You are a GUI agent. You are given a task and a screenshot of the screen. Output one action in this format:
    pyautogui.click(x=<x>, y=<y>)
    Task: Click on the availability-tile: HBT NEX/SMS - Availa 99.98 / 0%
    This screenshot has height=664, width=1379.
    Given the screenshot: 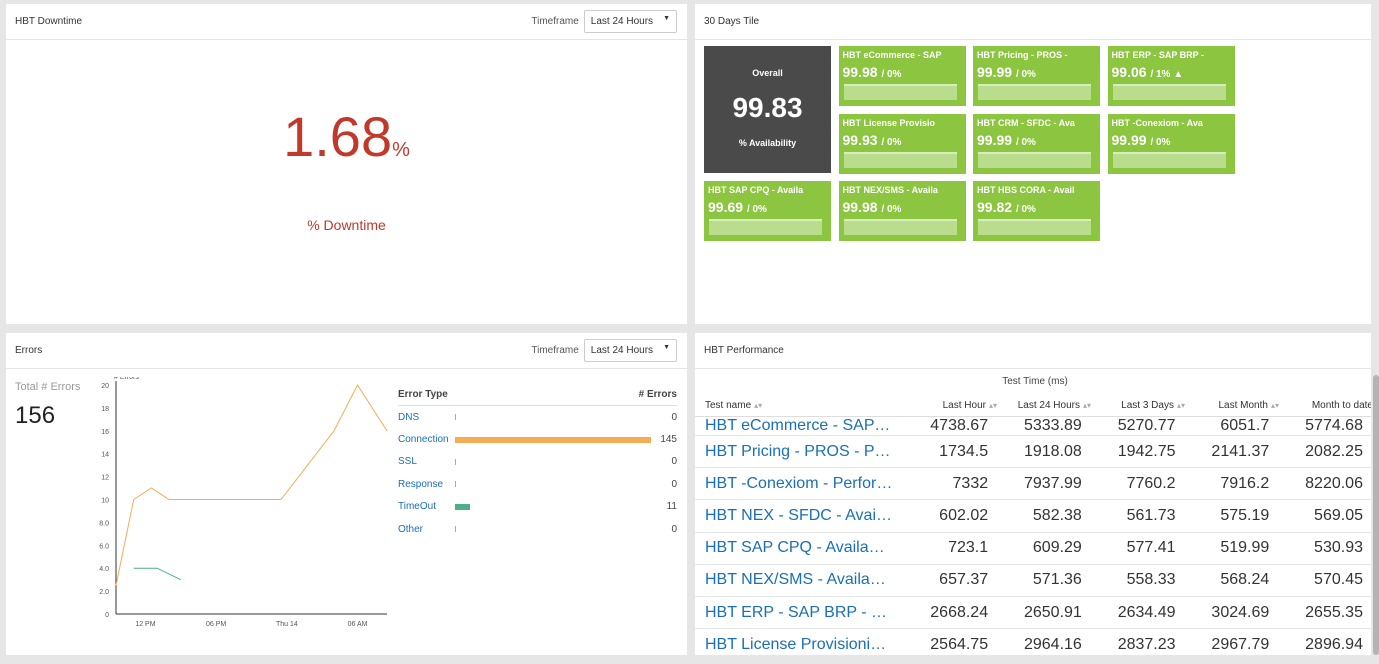 What is the action you would take?
    pyautogui.click(x=902, y=211)
    